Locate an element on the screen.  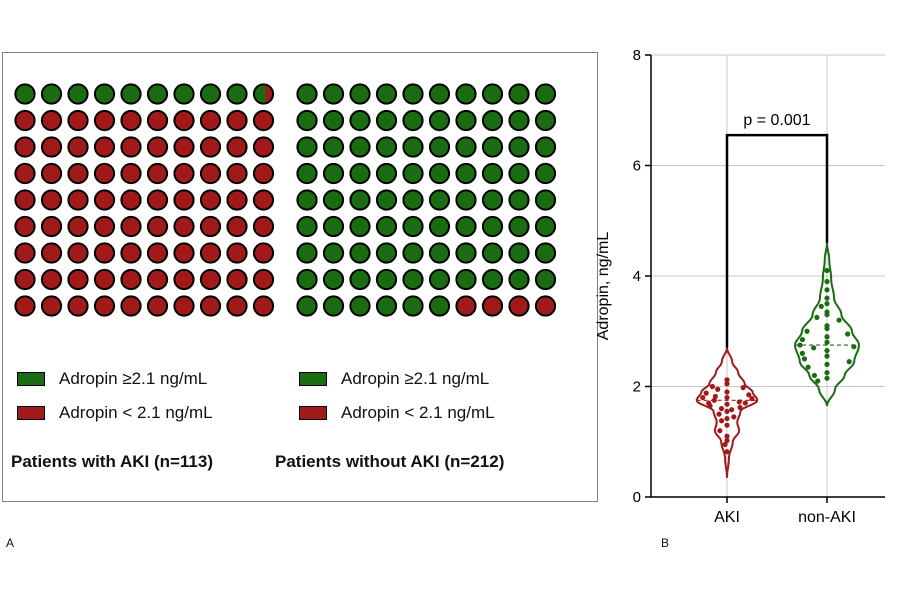
violin-outline-non-aki is located at coordinates (827, 324).